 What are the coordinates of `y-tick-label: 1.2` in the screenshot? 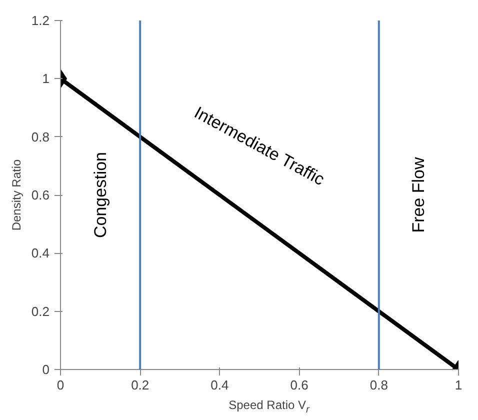 It's located at (40, 20).